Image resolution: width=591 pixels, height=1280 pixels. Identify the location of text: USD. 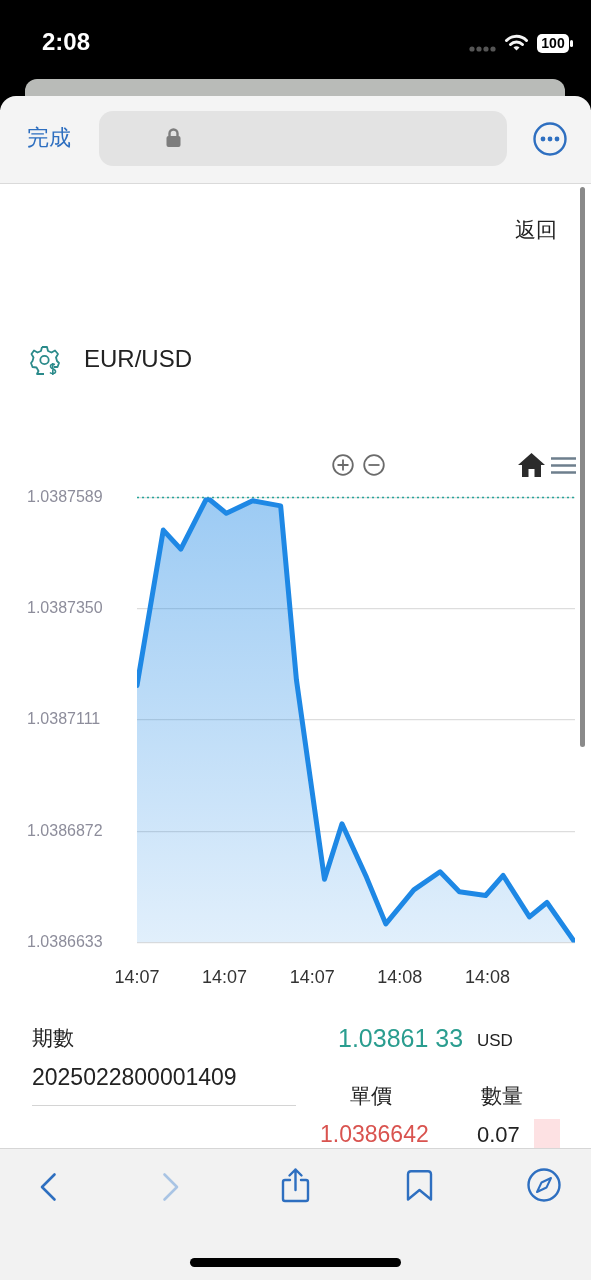
(495, 1040).